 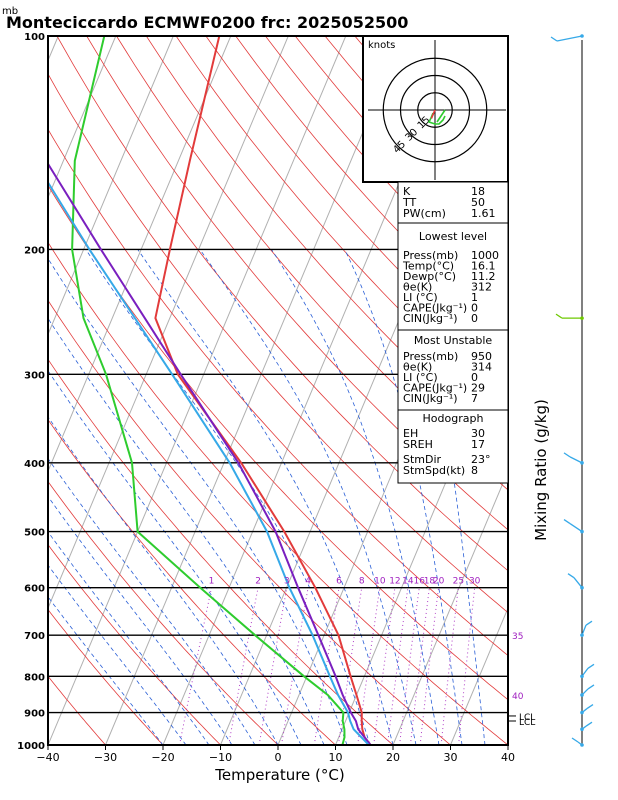 I want to click on temperature-tick-label: 0, so click(x=278, y=757).